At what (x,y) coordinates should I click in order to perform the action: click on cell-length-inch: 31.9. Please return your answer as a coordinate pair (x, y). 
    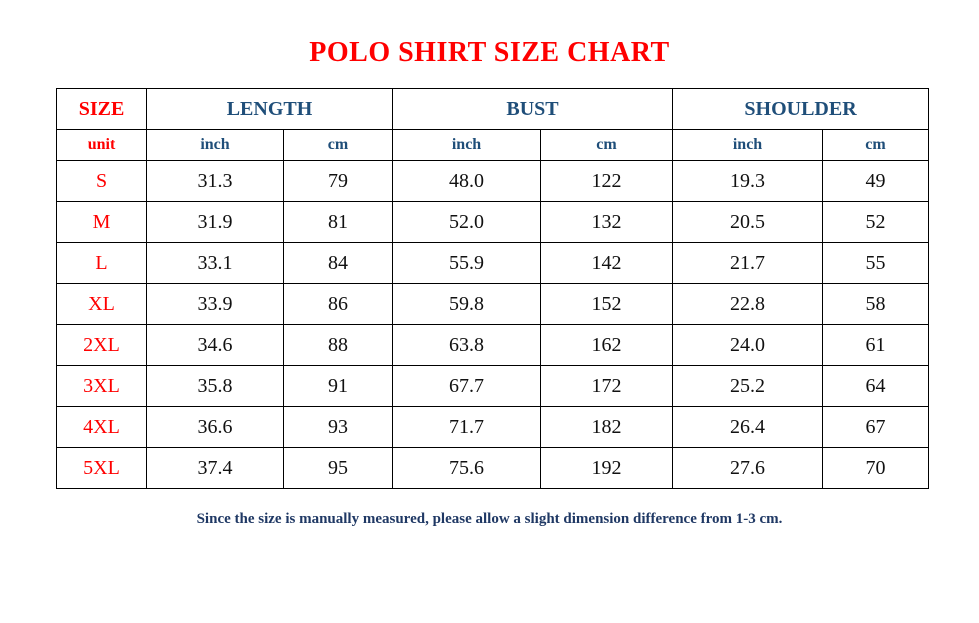
    Looking at the image, I should click on (215, 222).